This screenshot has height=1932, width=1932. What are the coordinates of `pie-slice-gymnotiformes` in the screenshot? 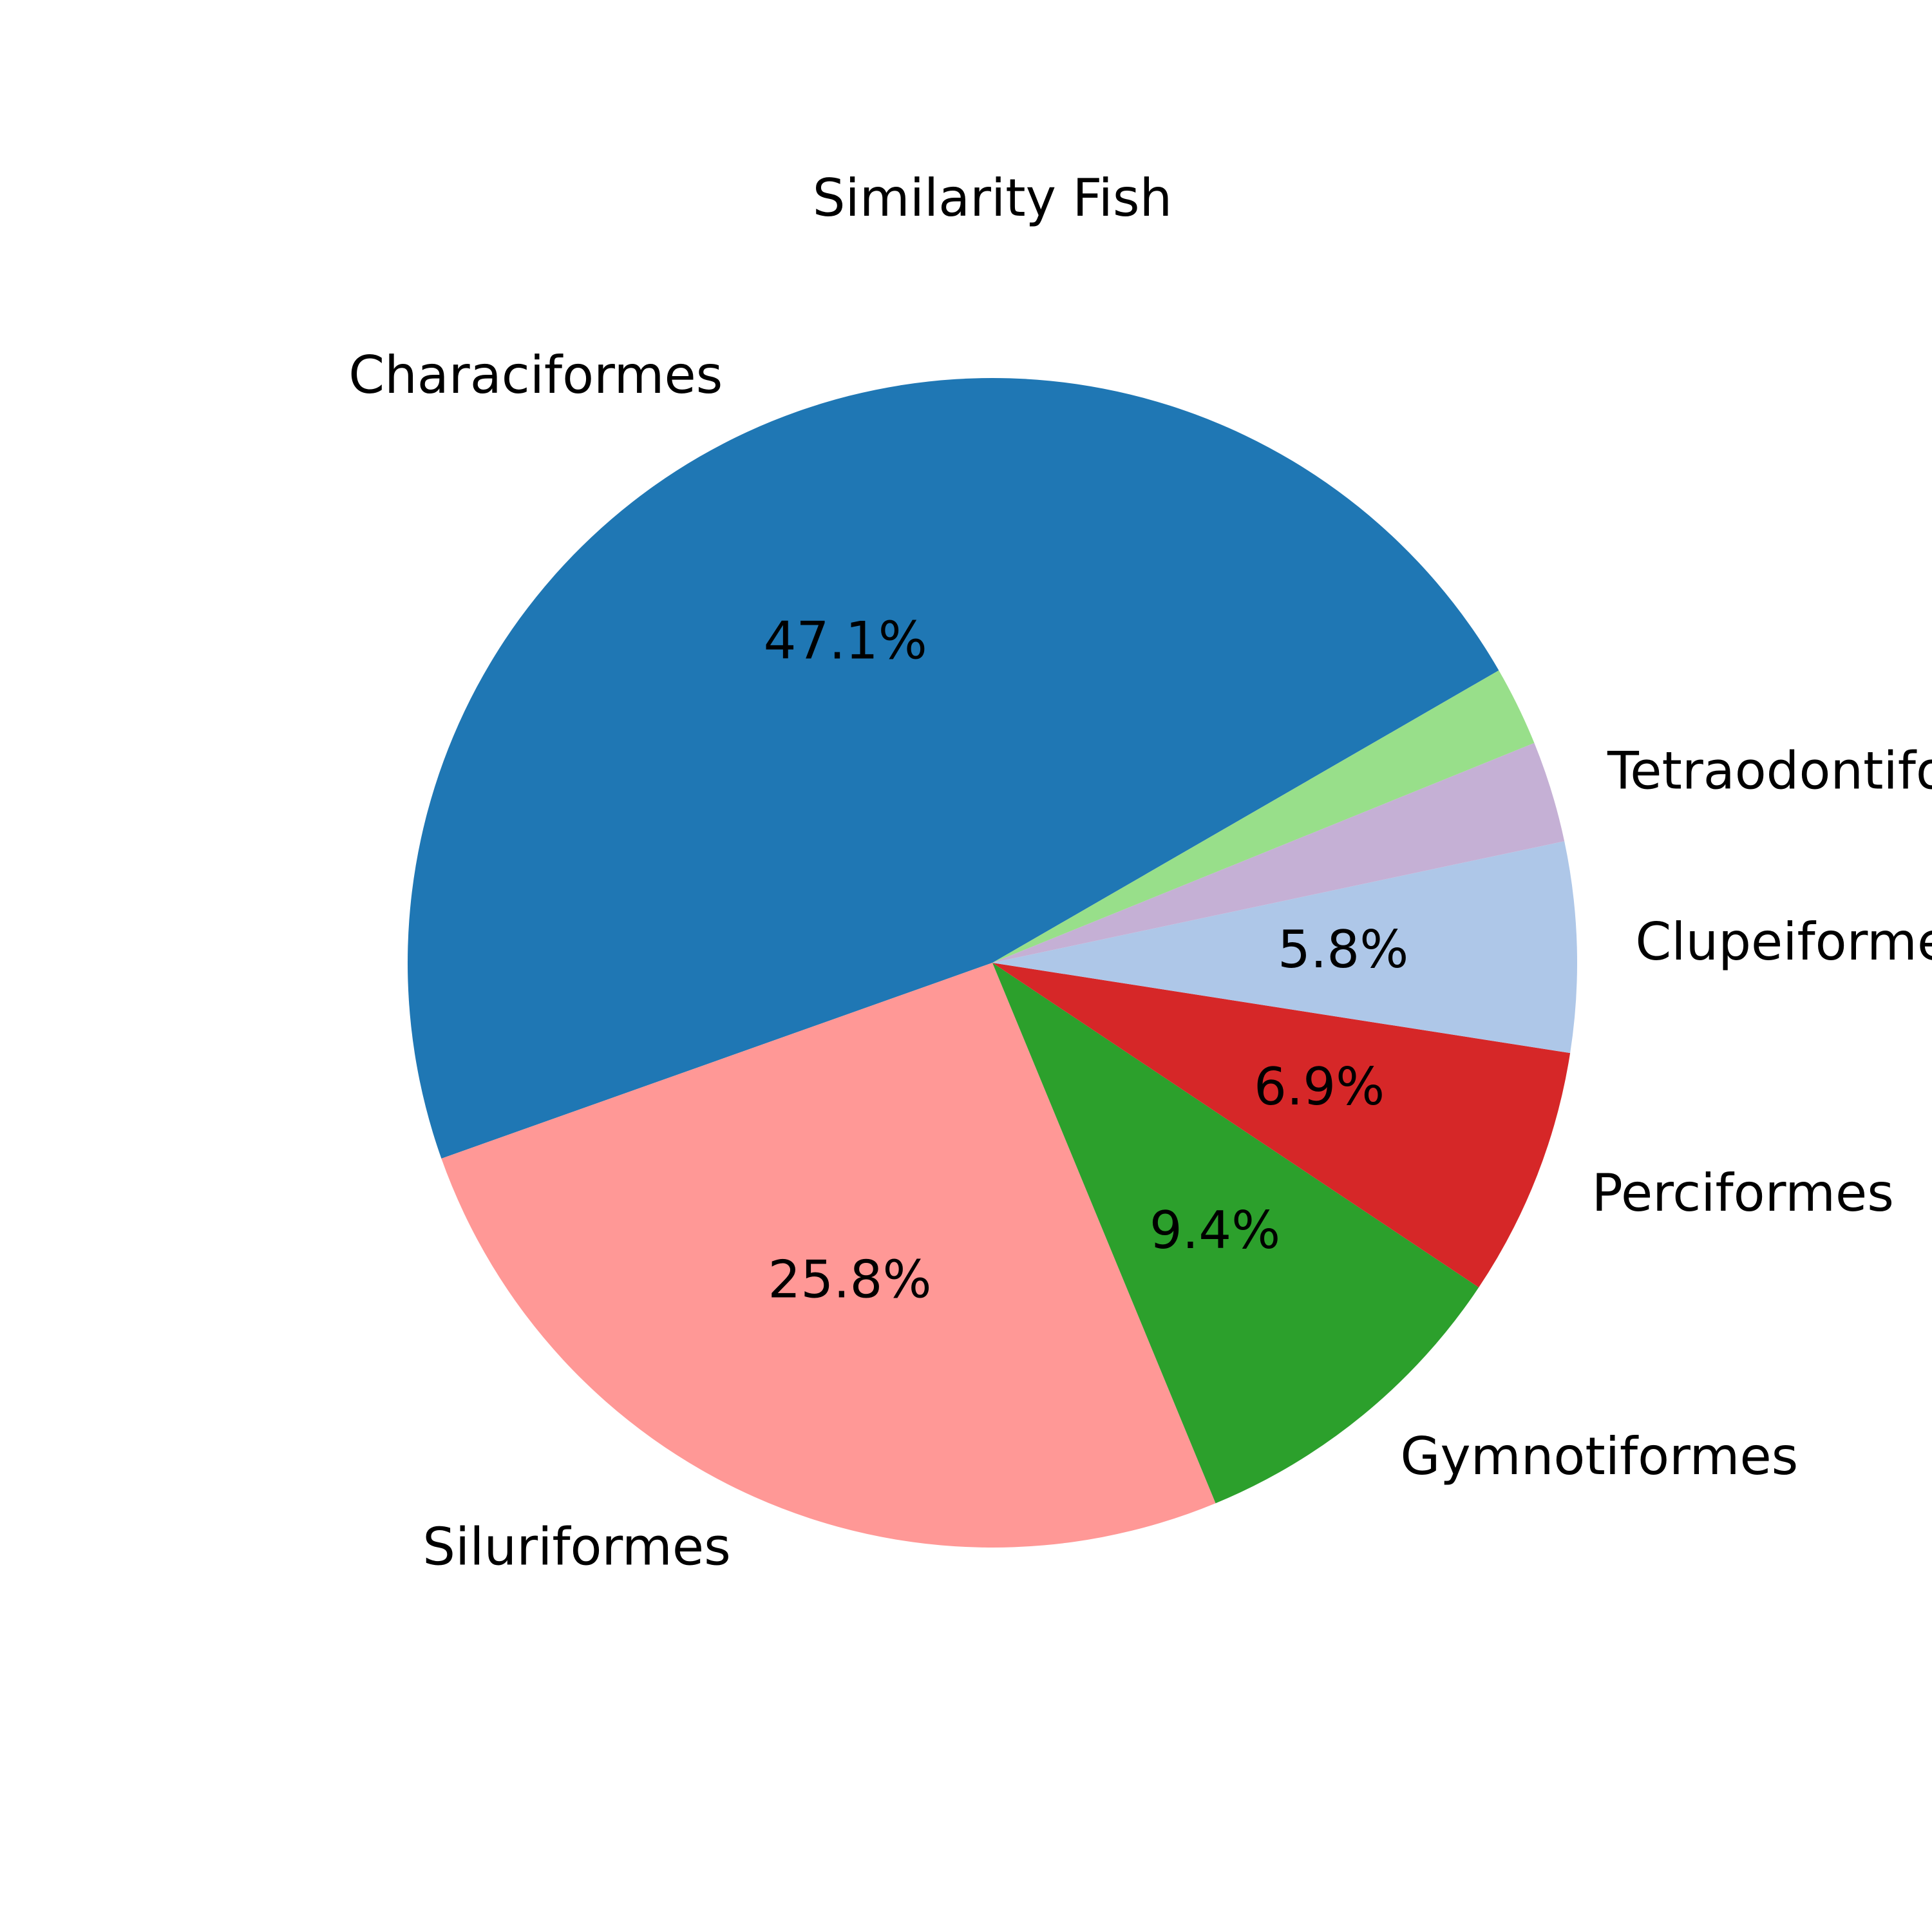 It's located at (1235, 1233).